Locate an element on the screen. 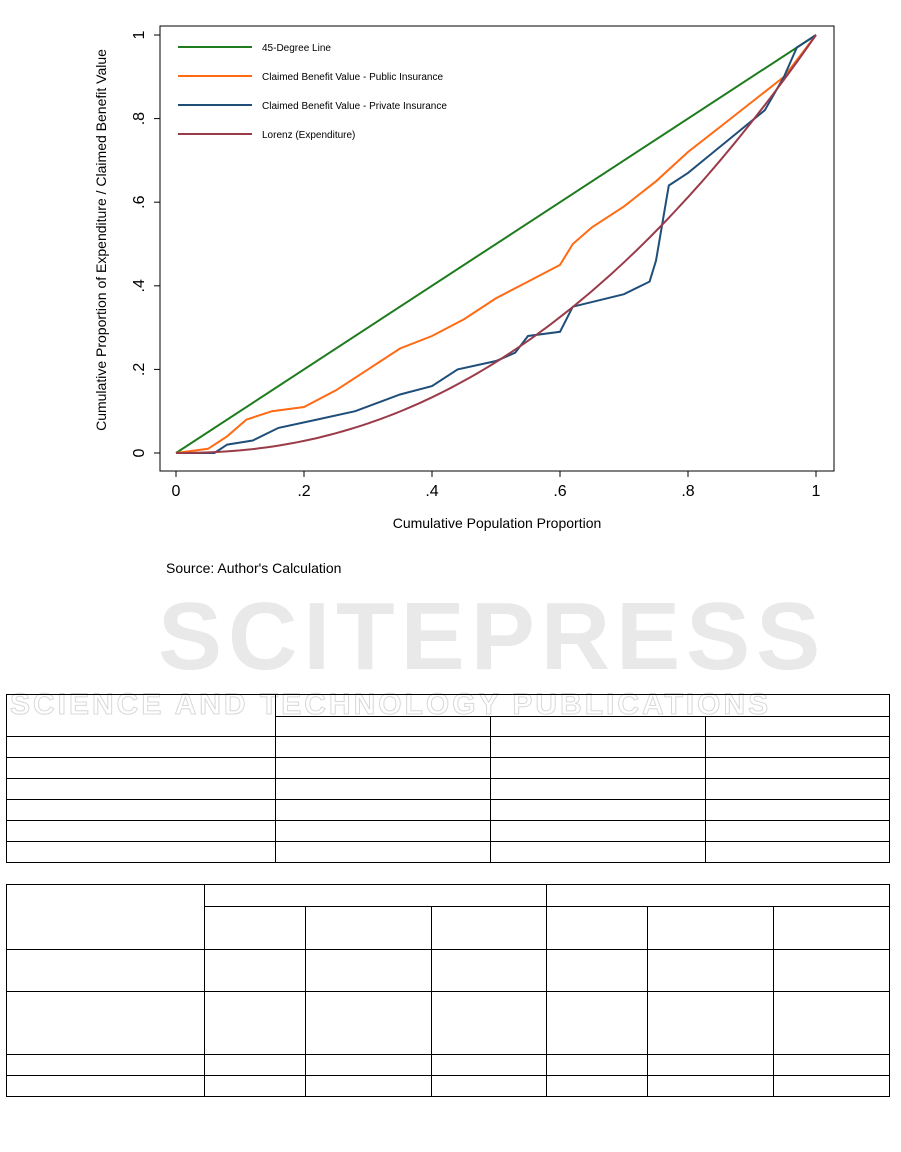 The height and width of the screenshot is (1152, 901). x-tick-label: .6 is located at coordinates (559, 491).